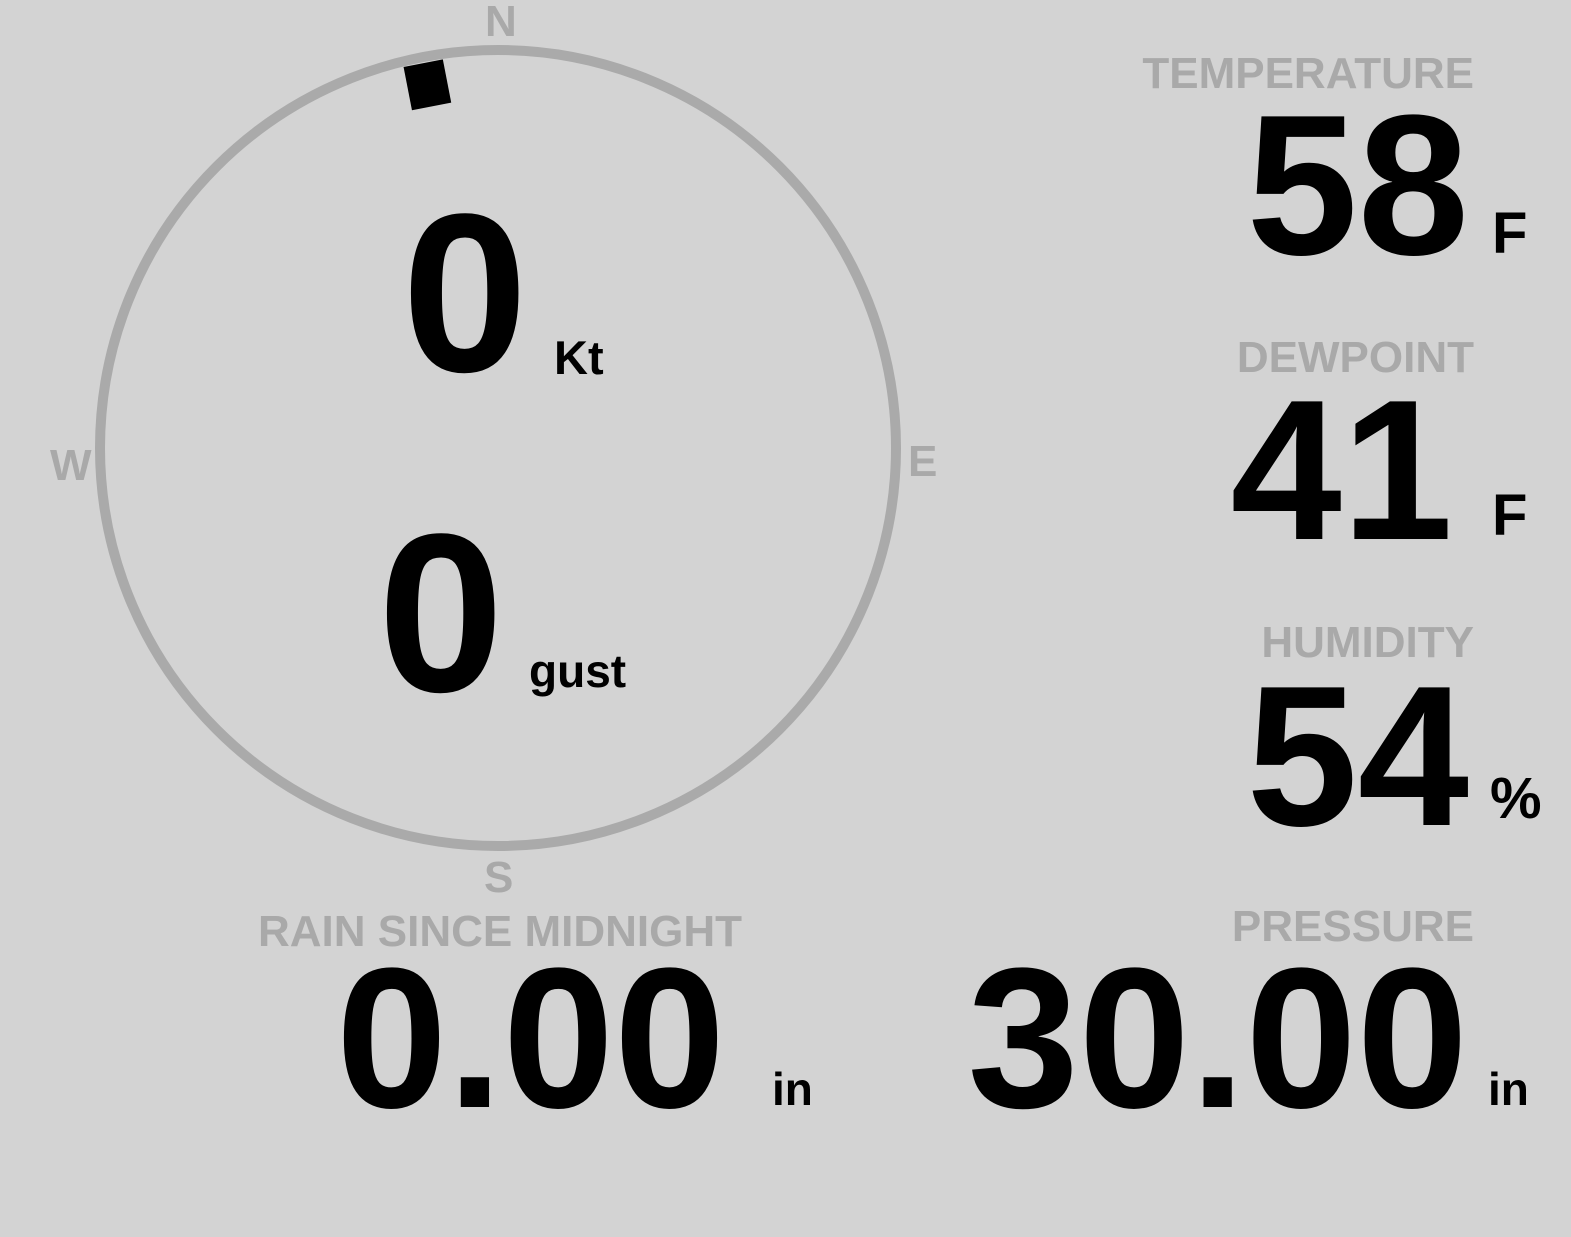 This screenshot has height=1237, width=1571. I want to click on wind-gust-unit: gust, so click(578, 671).